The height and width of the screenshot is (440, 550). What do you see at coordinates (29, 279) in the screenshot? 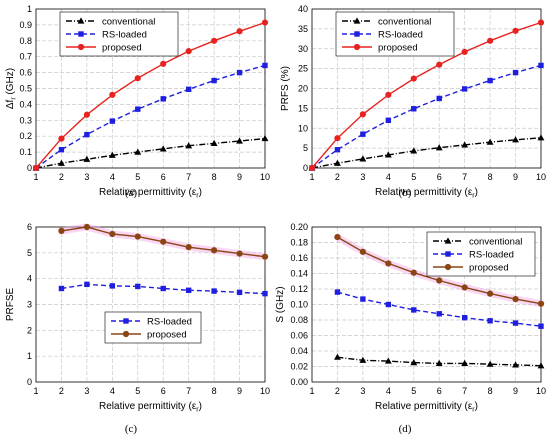
I see `y-tick-label: 4` at bounding box center [29, 279].